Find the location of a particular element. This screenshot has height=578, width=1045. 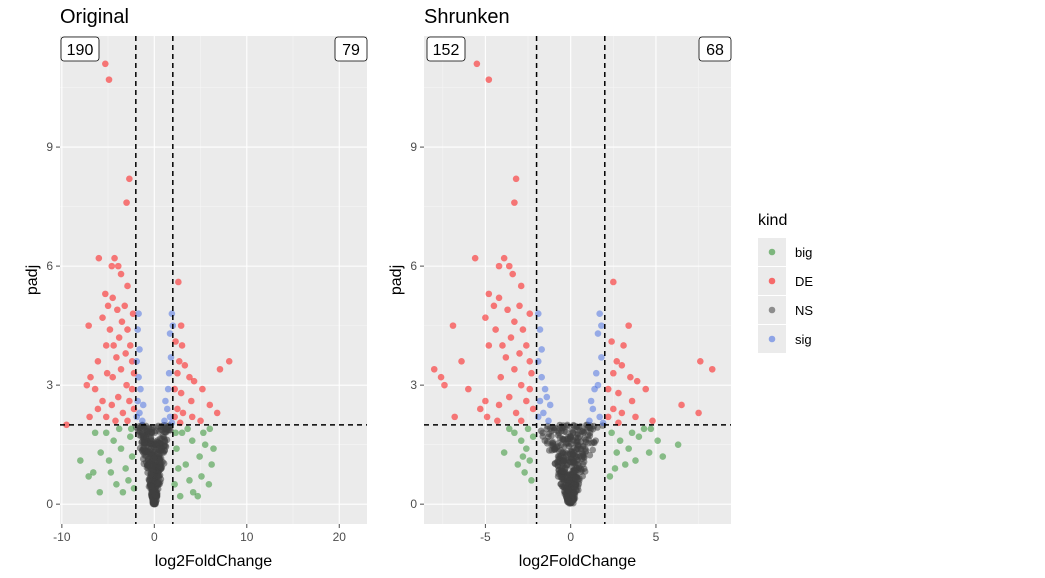

legend-label: DE is located at coordinates (804, 281).